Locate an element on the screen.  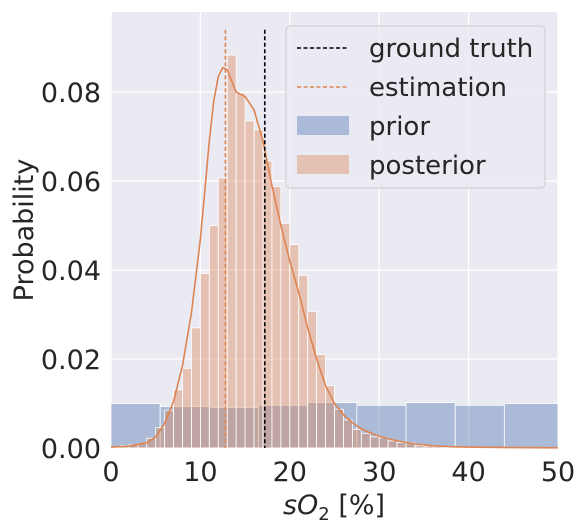
x-tick-label: 30 is located at coordinates (379, 472).